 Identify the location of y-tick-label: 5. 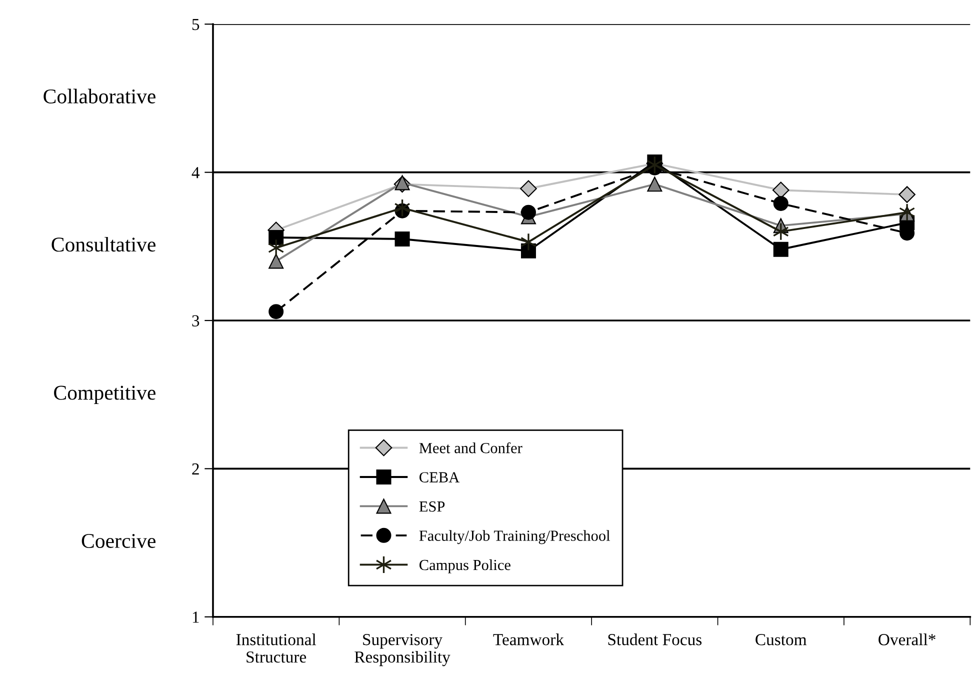
(196, 24).